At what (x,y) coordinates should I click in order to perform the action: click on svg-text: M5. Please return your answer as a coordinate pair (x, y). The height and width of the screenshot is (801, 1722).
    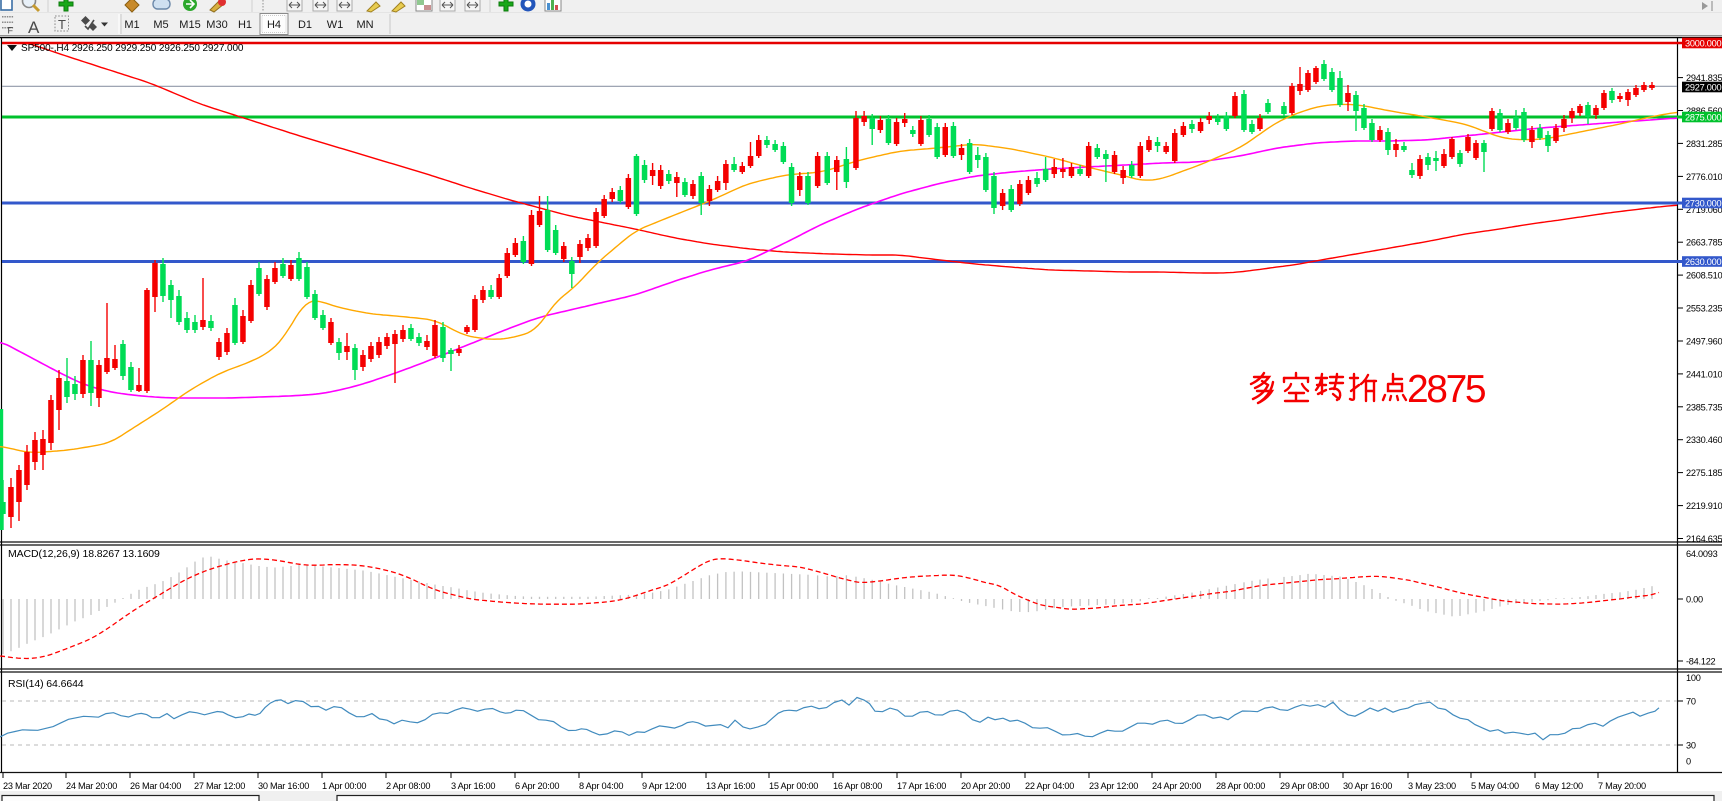
    Looking at the image, I should click on (160, 25).